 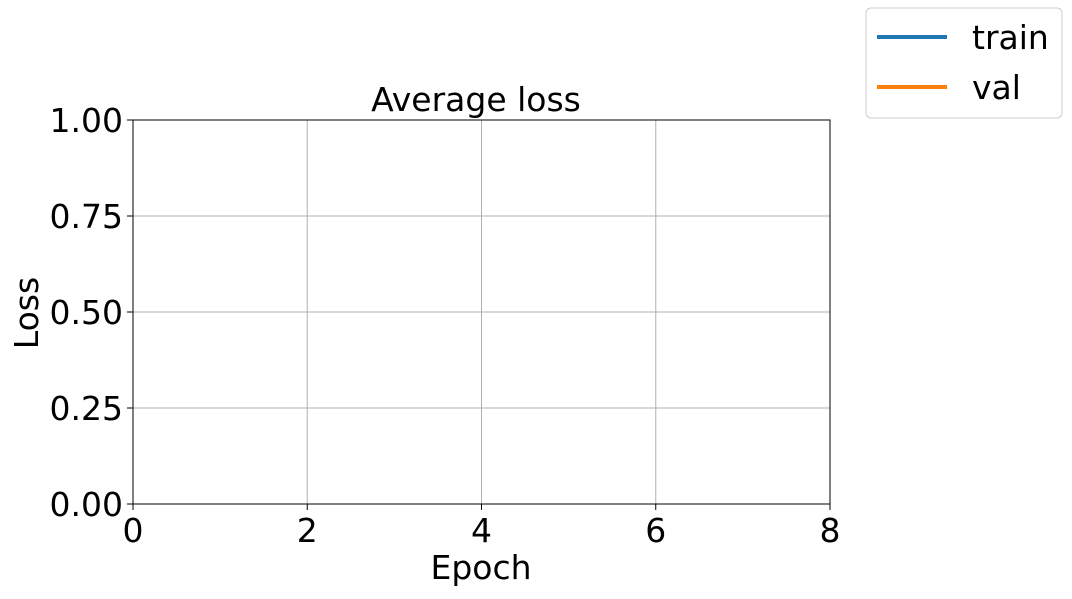 I want to click on y-tick-label: 0.50, so click(x=86, y=312).